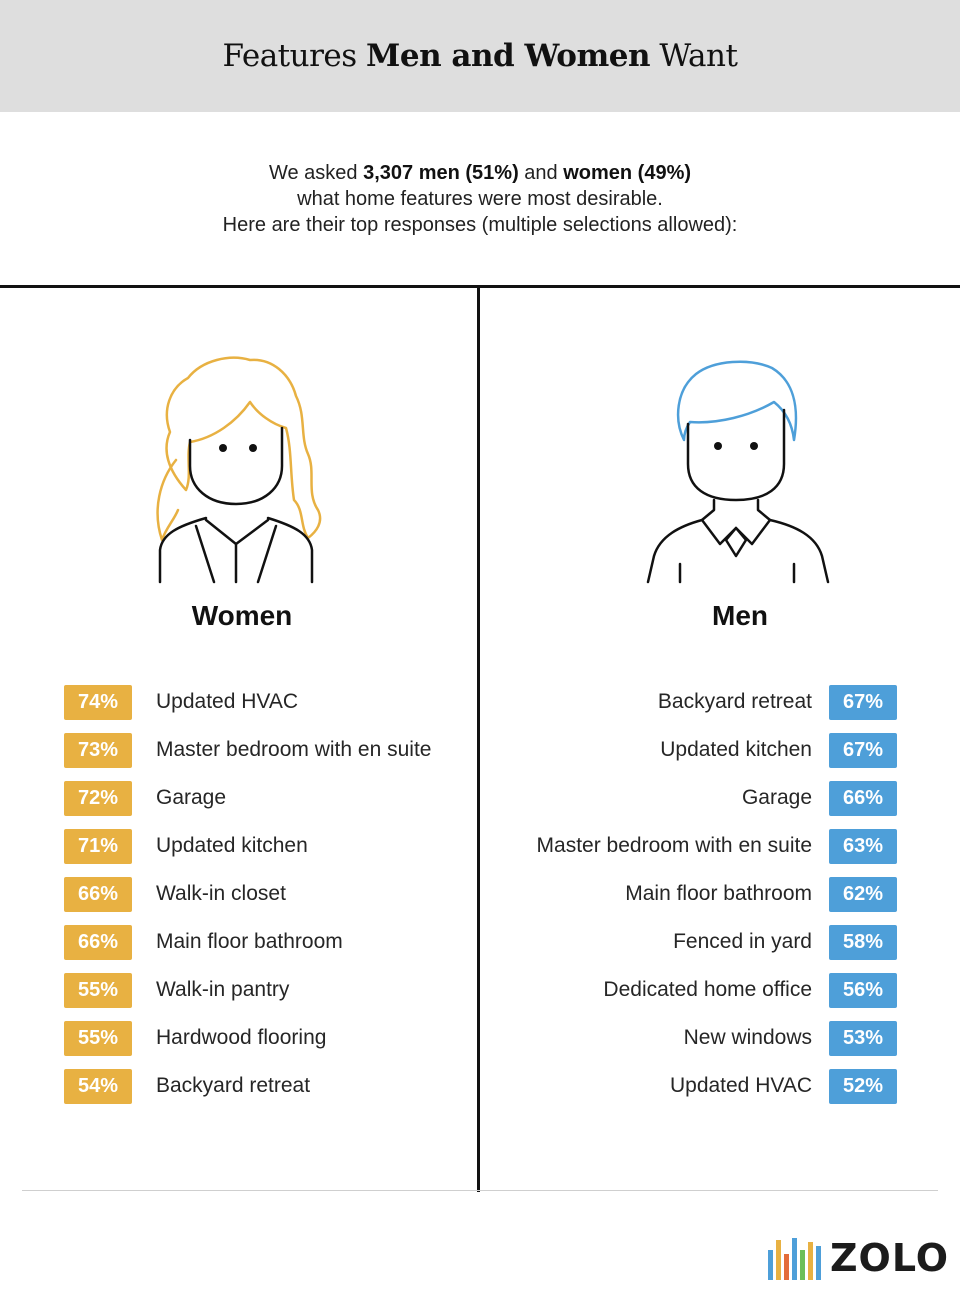 The width and height of the screenshot is (960, 1315). I want to click on percent-badge: 73%, so click(98, 750).